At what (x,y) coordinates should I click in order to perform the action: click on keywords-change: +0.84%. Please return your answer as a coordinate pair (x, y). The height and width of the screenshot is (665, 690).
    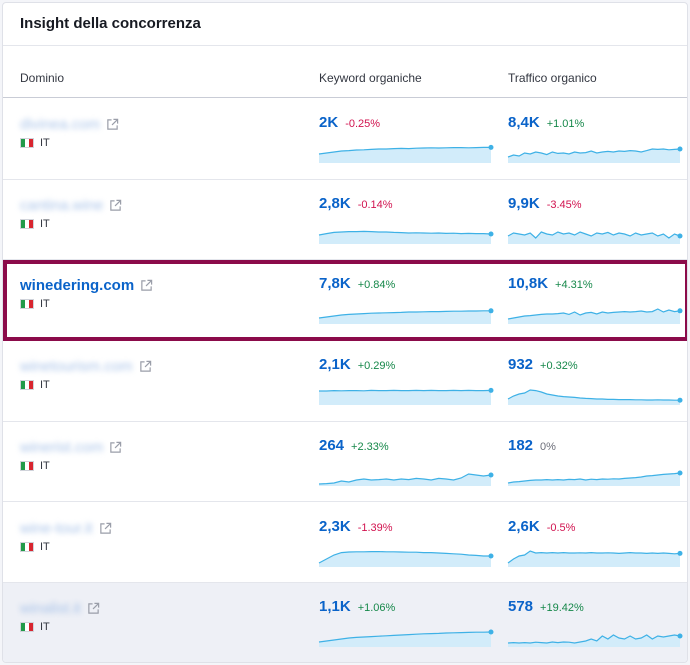
    Looking at the image, I should click on (376, 285).